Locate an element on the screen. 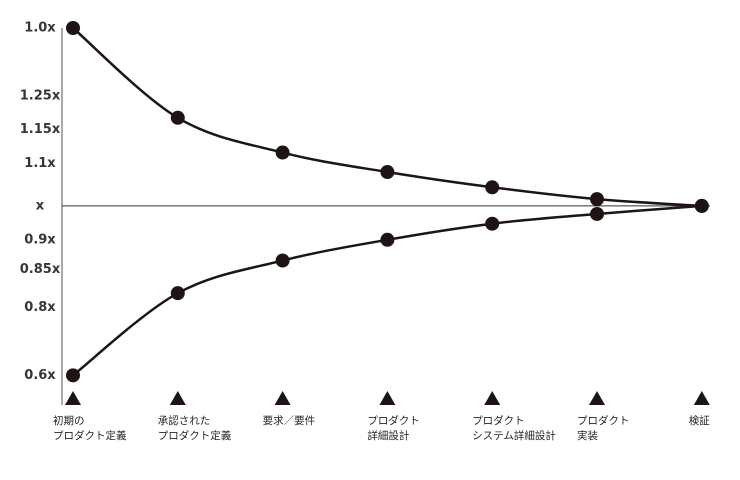  y-tick-label: 0.6x is located at coordinates (40, 375).